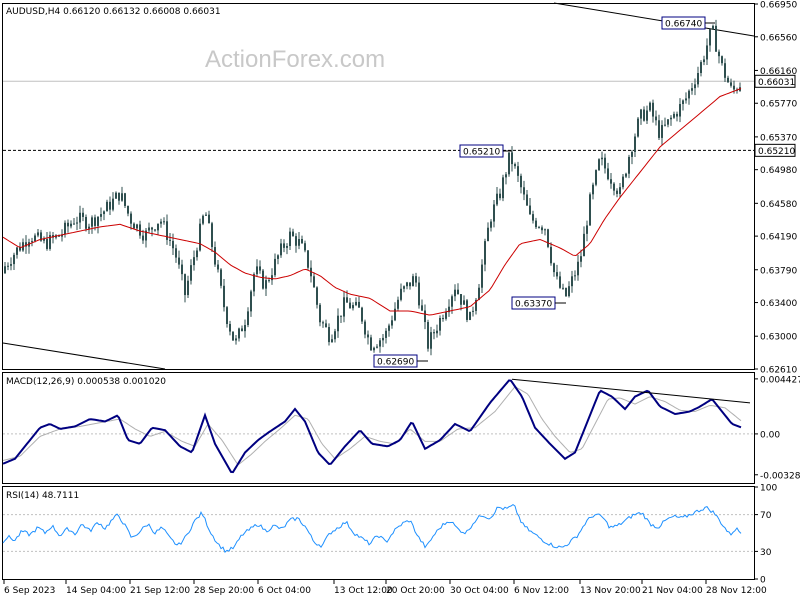 This screenshot has height=600, width=800. Describe the element at coordinates (372, 426) in the screenshot. I see `macd-line` at that location.